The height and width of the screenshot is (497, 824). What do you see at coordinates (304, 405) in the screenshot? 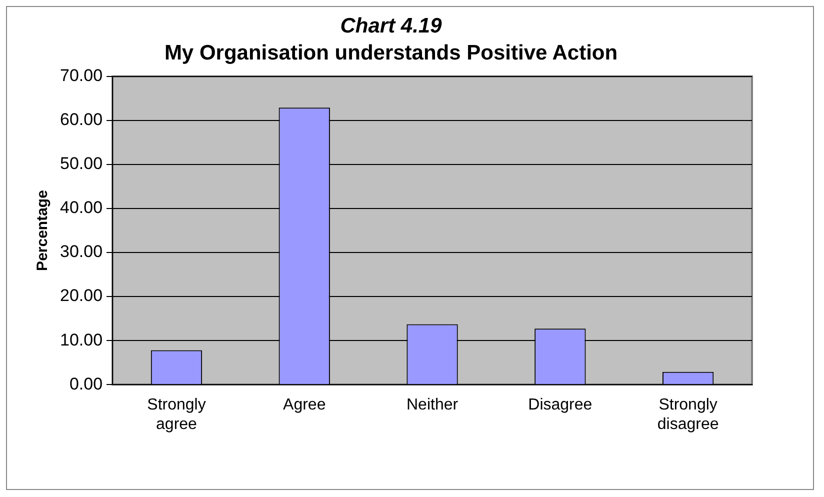
I see `x-tick-label: Agree` at bounding box center [304, 405].